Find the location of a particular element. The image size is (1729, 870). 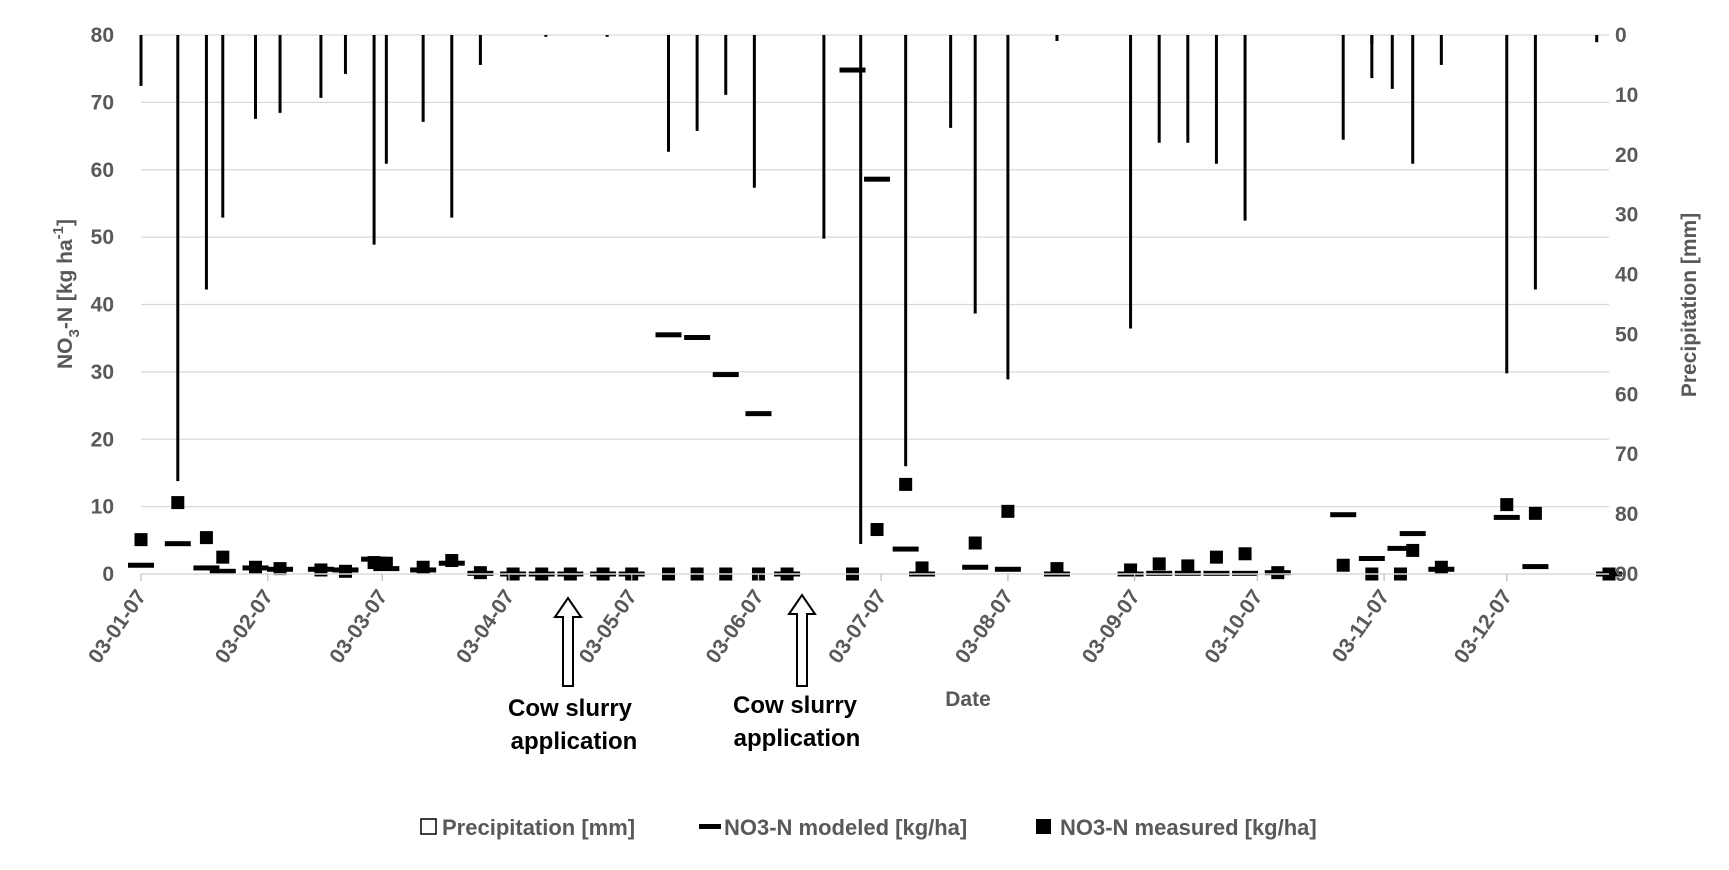

left-axis-title: NO3-N [kg ha-1] is located at coordinates (66, 294).